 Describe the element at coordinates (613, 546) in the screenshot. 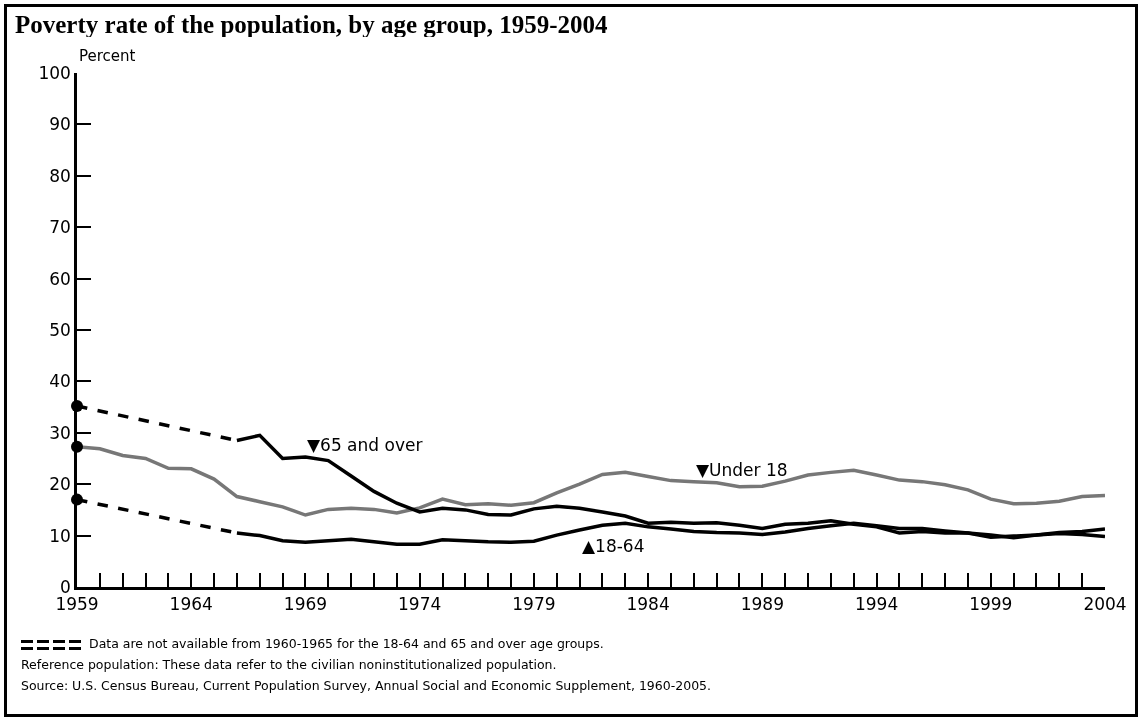

I see `annotation: ▲18-64` at that location.